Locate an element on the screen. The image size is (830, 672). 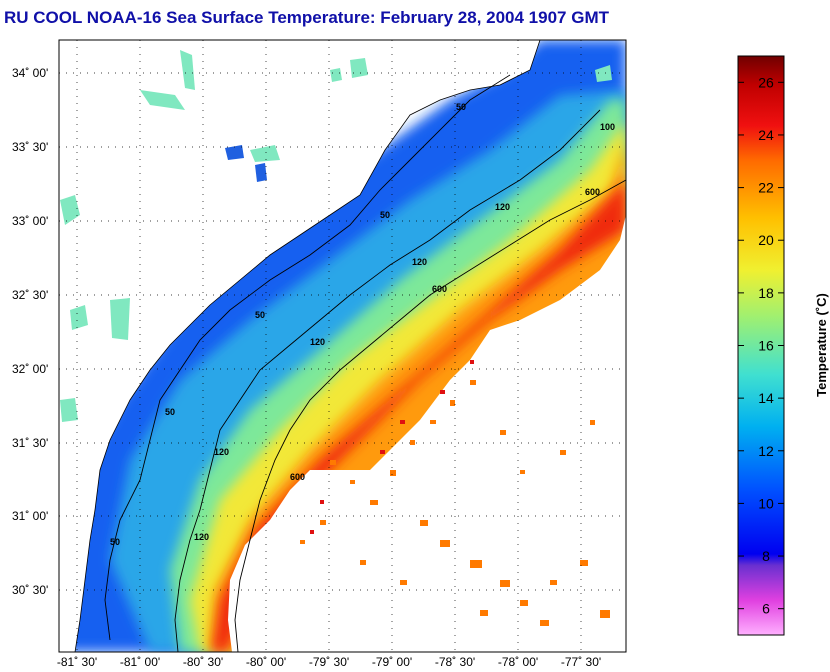
lat-tick-label: 33˚ 00' is located at coordinates (30, 221).